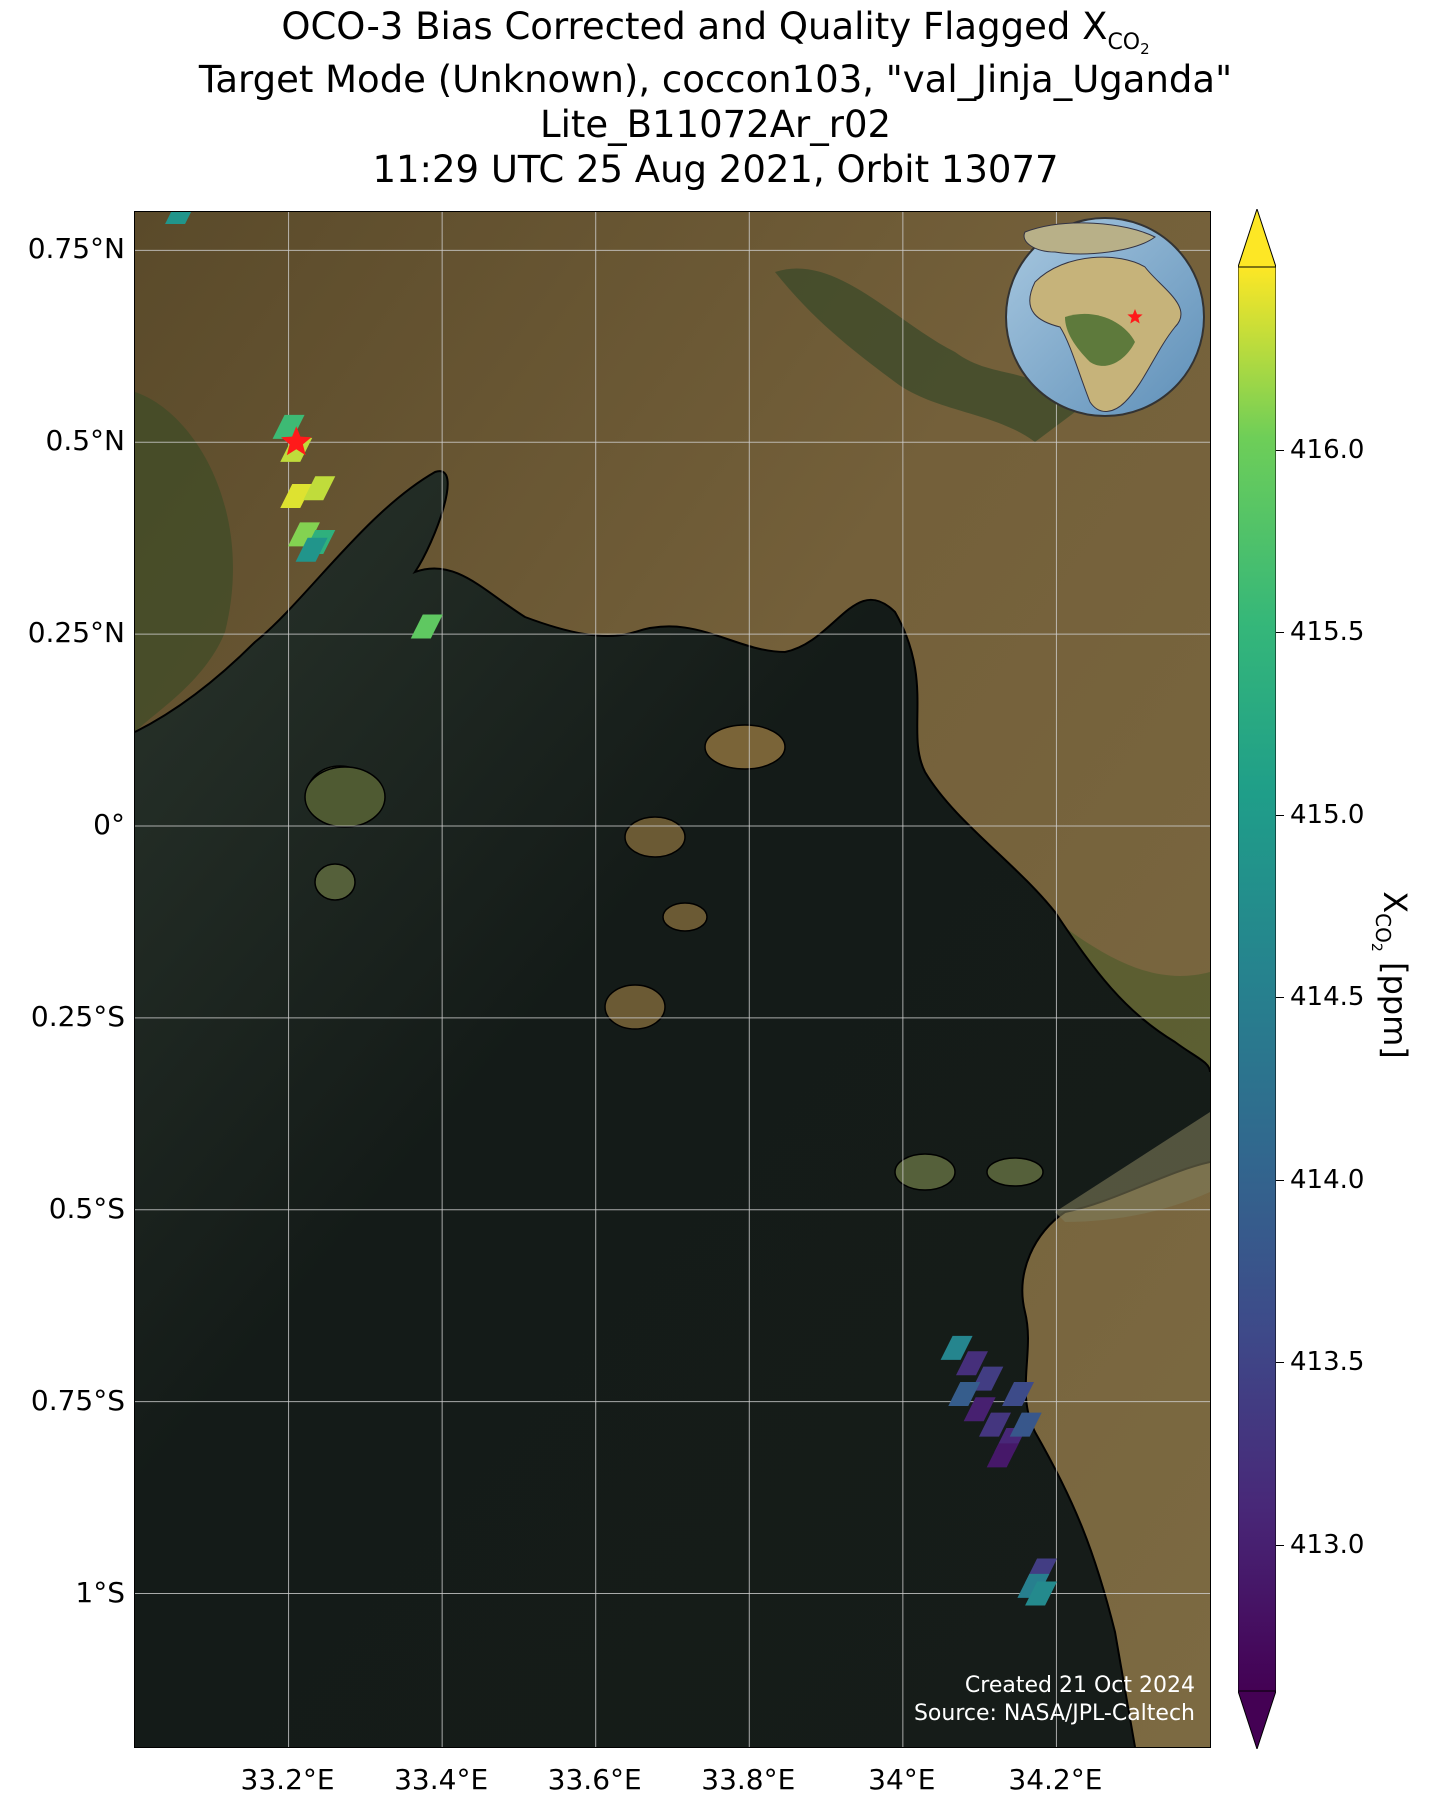 The width and height of the screenshot is (1431, 1801). I want to click on globe-inset, so click(1105, 317).